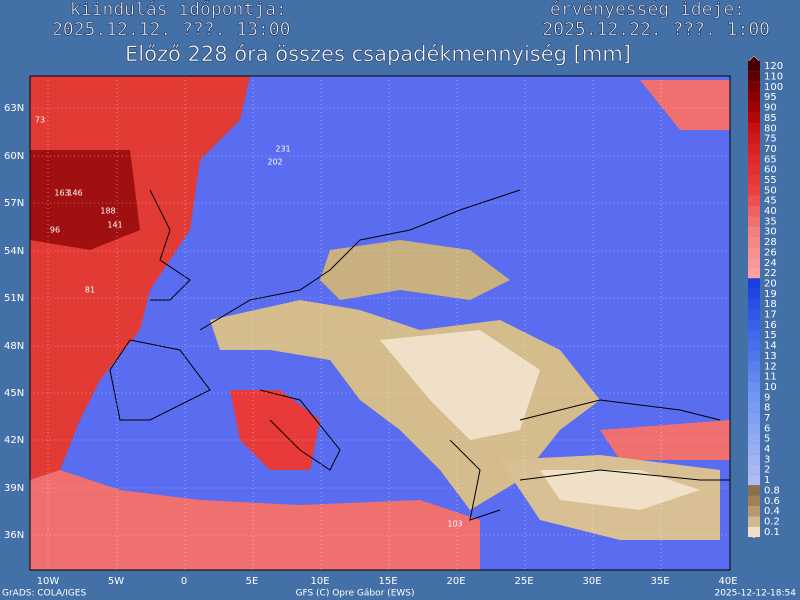 This screenshot has height=600, width=800. I want to click on colorbar-label: 70, so click(770, 149).